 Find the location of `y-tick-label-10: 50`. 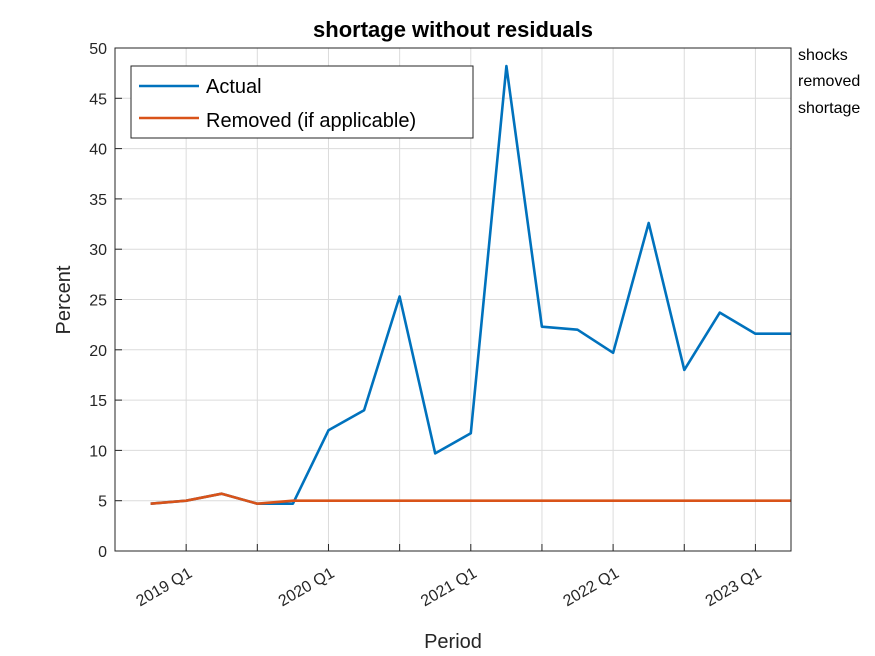

y-tick-label-10: 50 is located at coordinates (98, 49).